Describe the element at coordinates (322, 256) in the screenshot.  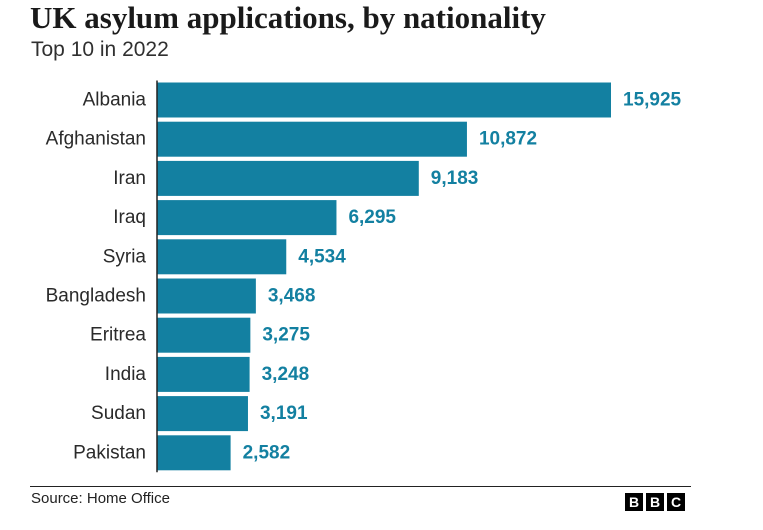
I see `value-label: 4,534` at that location.